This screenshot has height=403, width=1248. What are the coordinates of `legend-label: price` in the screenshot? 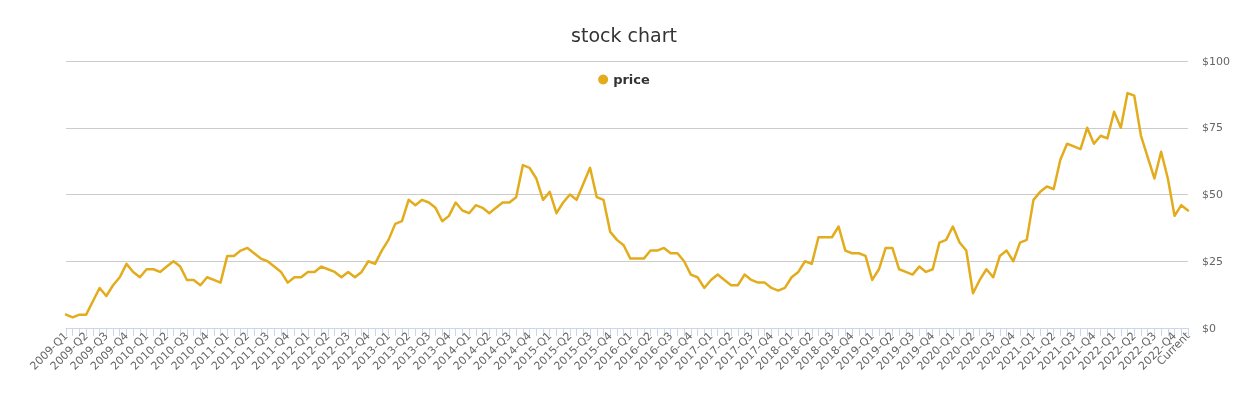 It's located at (632, 79).